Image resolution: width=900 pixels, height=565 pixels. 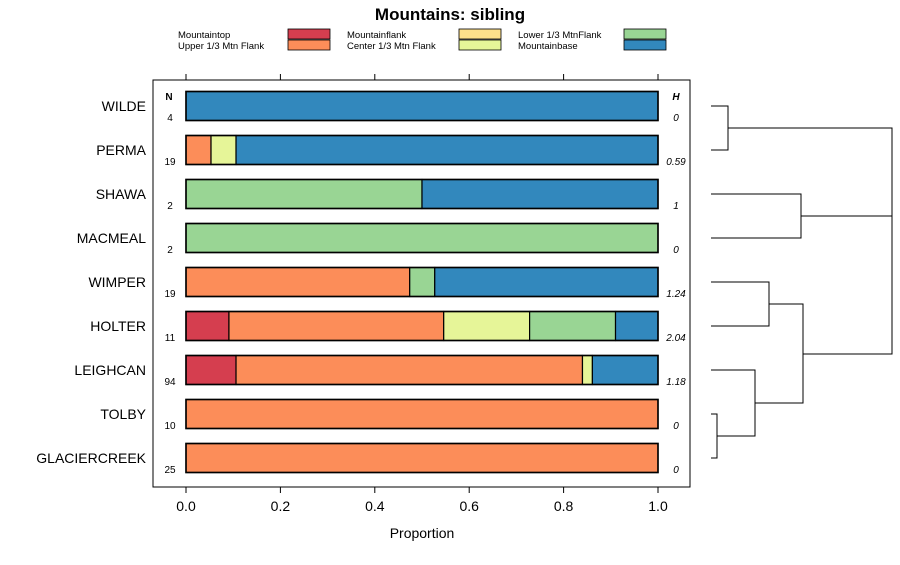 I want to click on x-tick-label: 0.8, so click(x=564, y=506).